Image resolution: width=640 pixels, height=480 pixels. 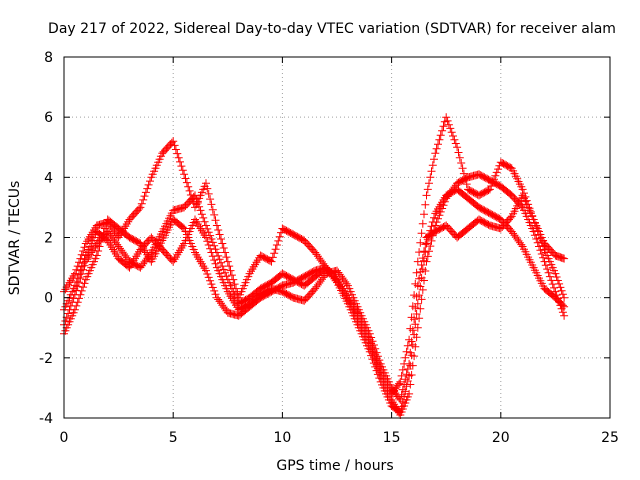 What do you see at coordinates (48, 299) in the screenshot?
I see `y-tick-label: 0` at bounding box center [48, 299].